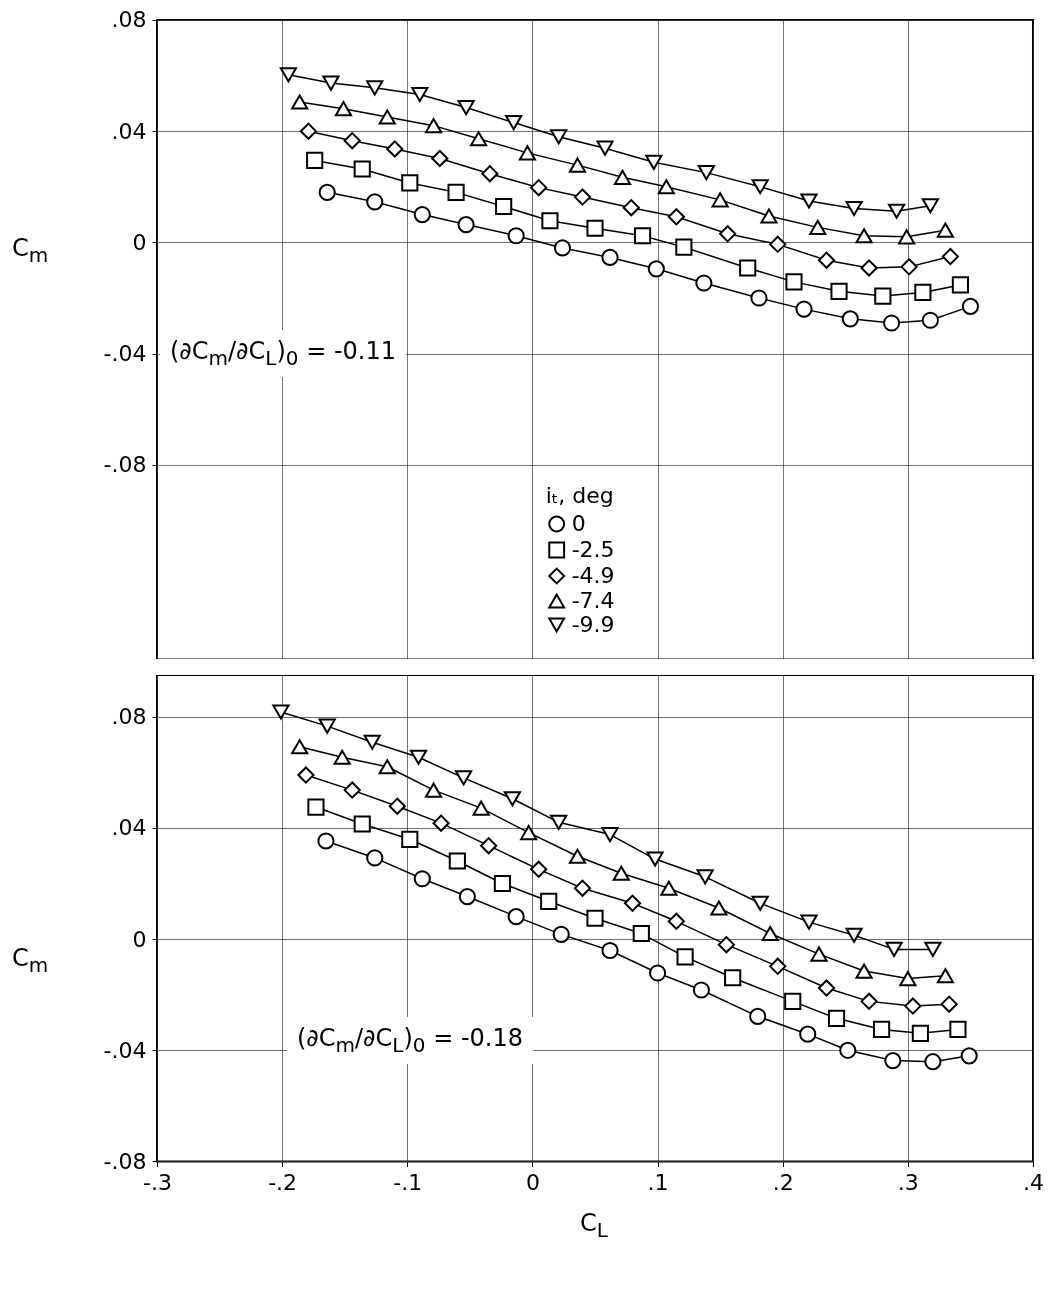 The width and height of the screenshot is (1050, 1303). What do you see at coordinates (594, 1225) in the screenshot?
I see `x-axis-title: C$_{L}$` at bounding box center [594, 1225].